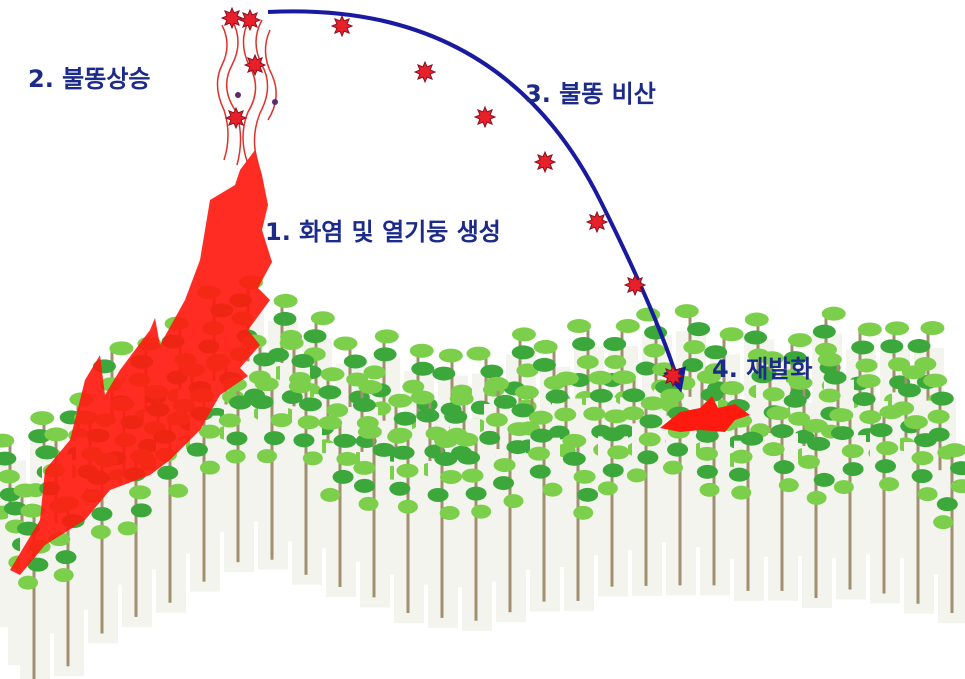  I want to click on label-step3: 3. 불똥 비산, so click(590, 94).